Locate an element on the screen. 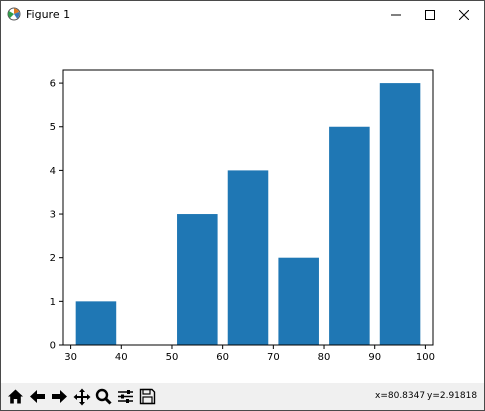  close-icon is located at coordinates (464, 15).